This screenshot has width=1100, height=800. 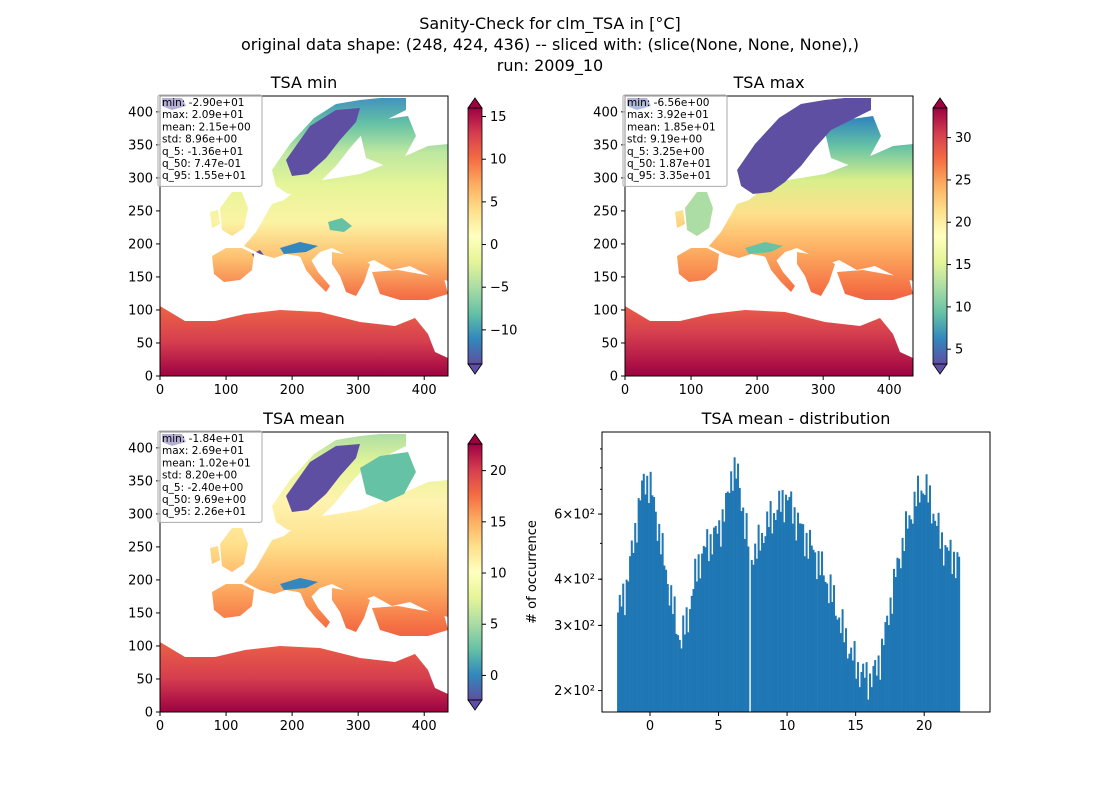 I want to click on colorbar-extend-min, so click(x=940, y=369).